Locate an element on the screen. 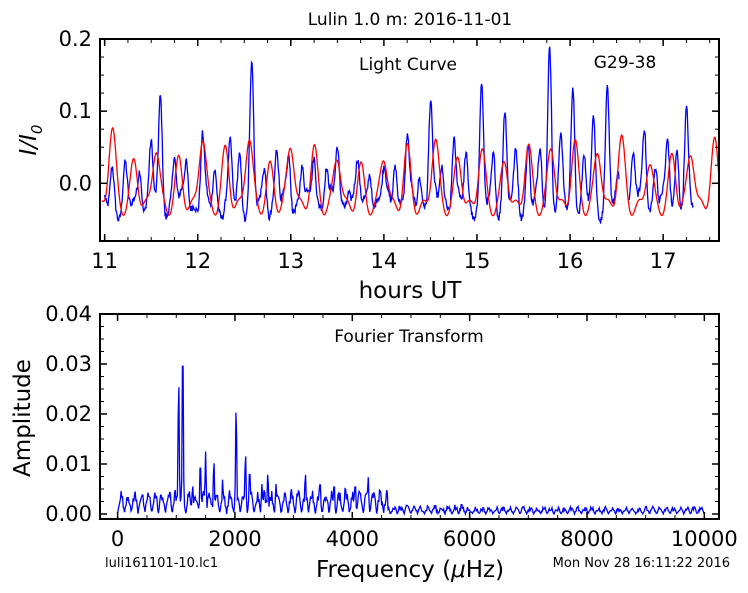 The image size is (748, 593). xlabel-main: Frequency ( is located at coordinates (383, 570).